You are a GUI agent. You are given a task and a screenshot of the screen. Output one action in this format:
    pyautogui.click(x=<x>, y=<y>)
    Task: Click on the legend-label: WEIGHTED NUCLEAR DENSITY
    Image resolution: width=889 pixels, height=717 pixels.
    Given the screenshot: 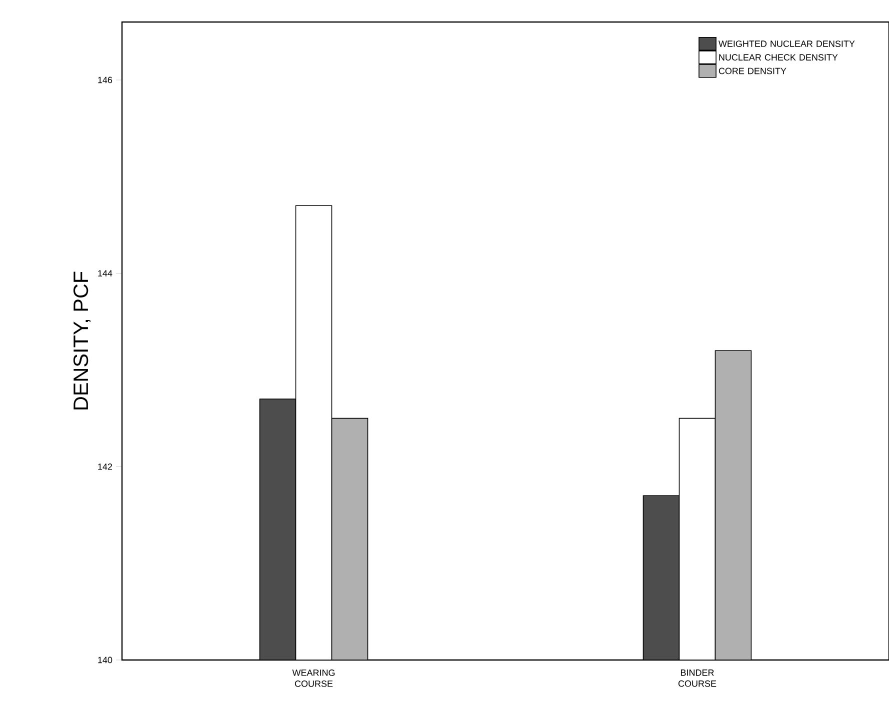 What is the action you would take?
    pyautogui.click(x=786, y=43)
    